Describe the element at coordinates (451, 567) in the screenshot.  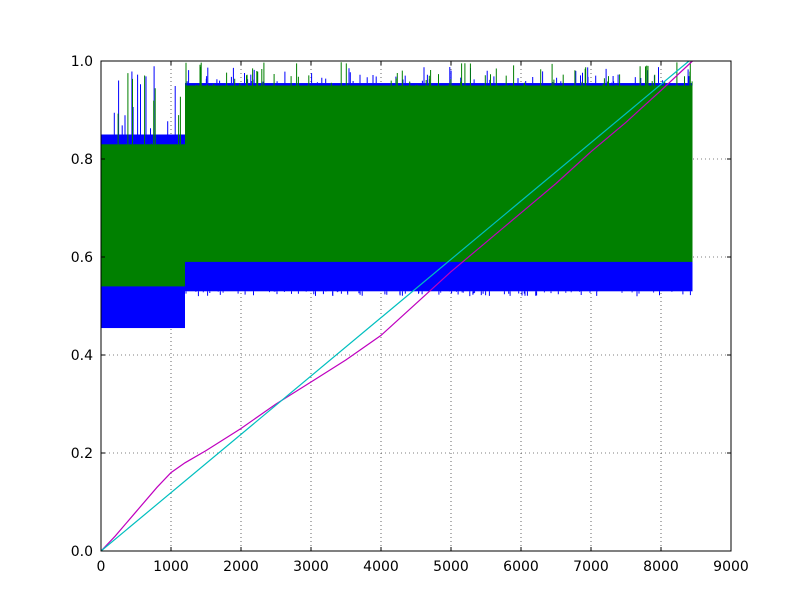
I see `x-tick-label: 5000` at that location.